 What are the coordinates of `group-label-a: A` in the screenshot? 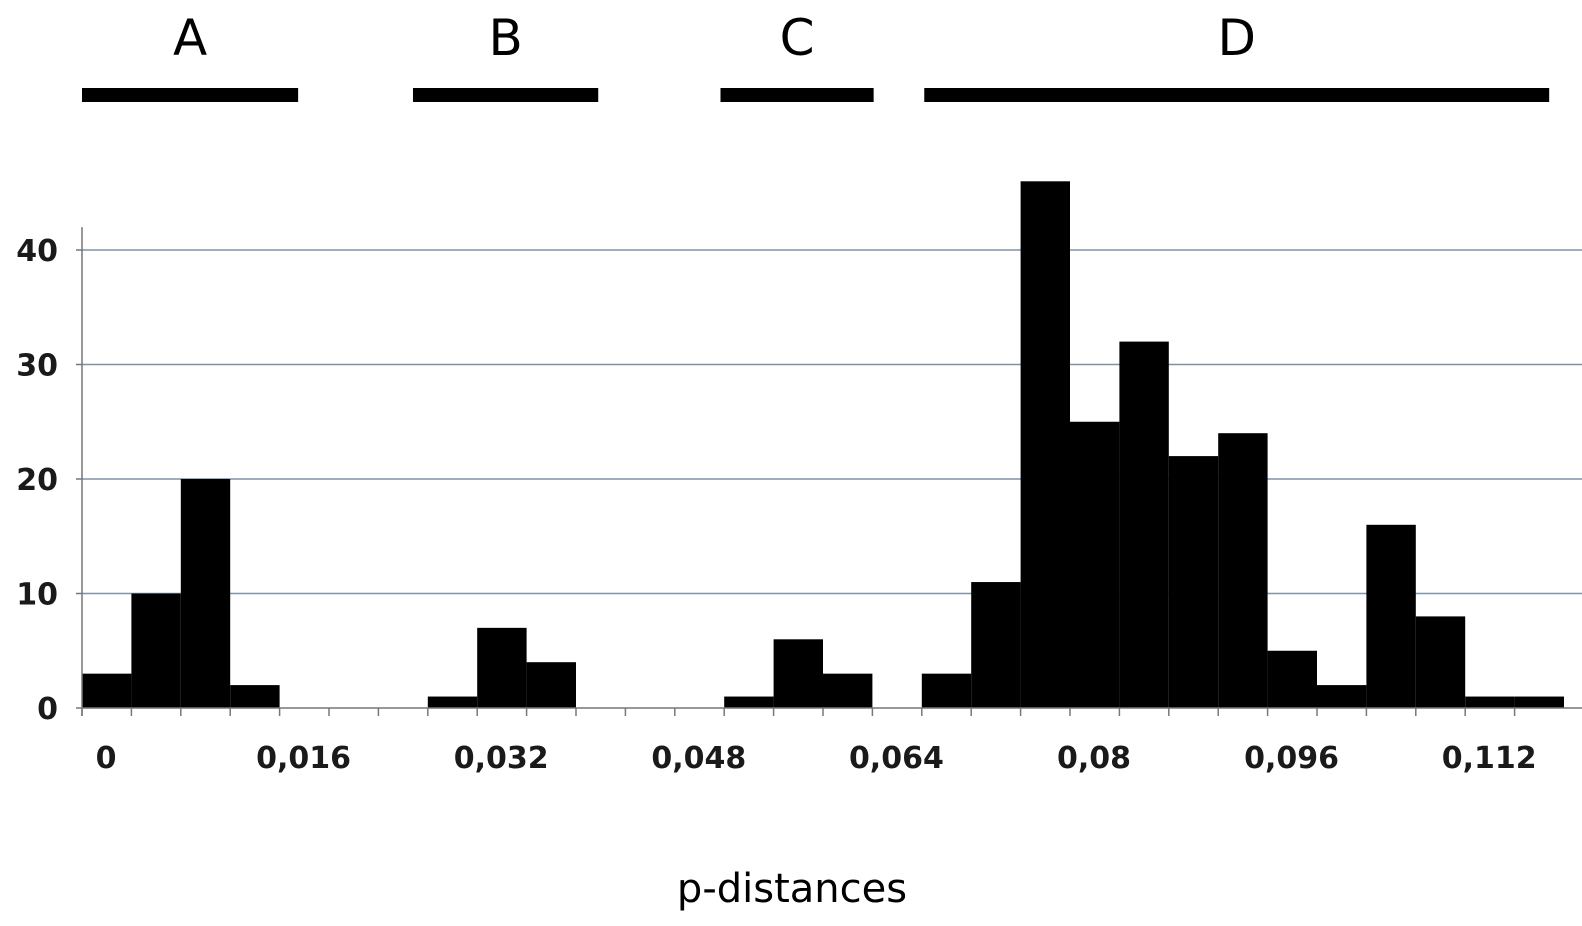 It's located at (190, 38).